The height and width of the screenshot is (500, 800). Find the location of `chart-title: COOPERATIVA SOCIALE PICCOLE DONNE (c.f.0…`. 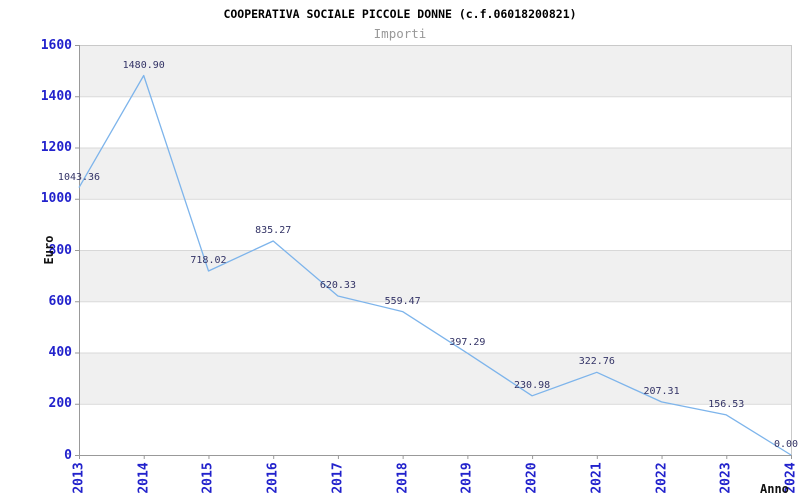

chart-title: COOPERATIVA SOCIALE PICCOLE DONNE (c.f.0… is located at coordinates (400, 14).